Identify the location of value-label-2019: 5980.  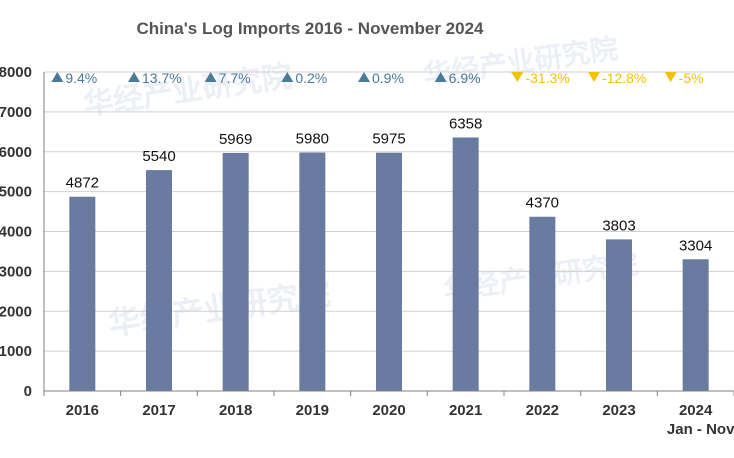
(312, 139).